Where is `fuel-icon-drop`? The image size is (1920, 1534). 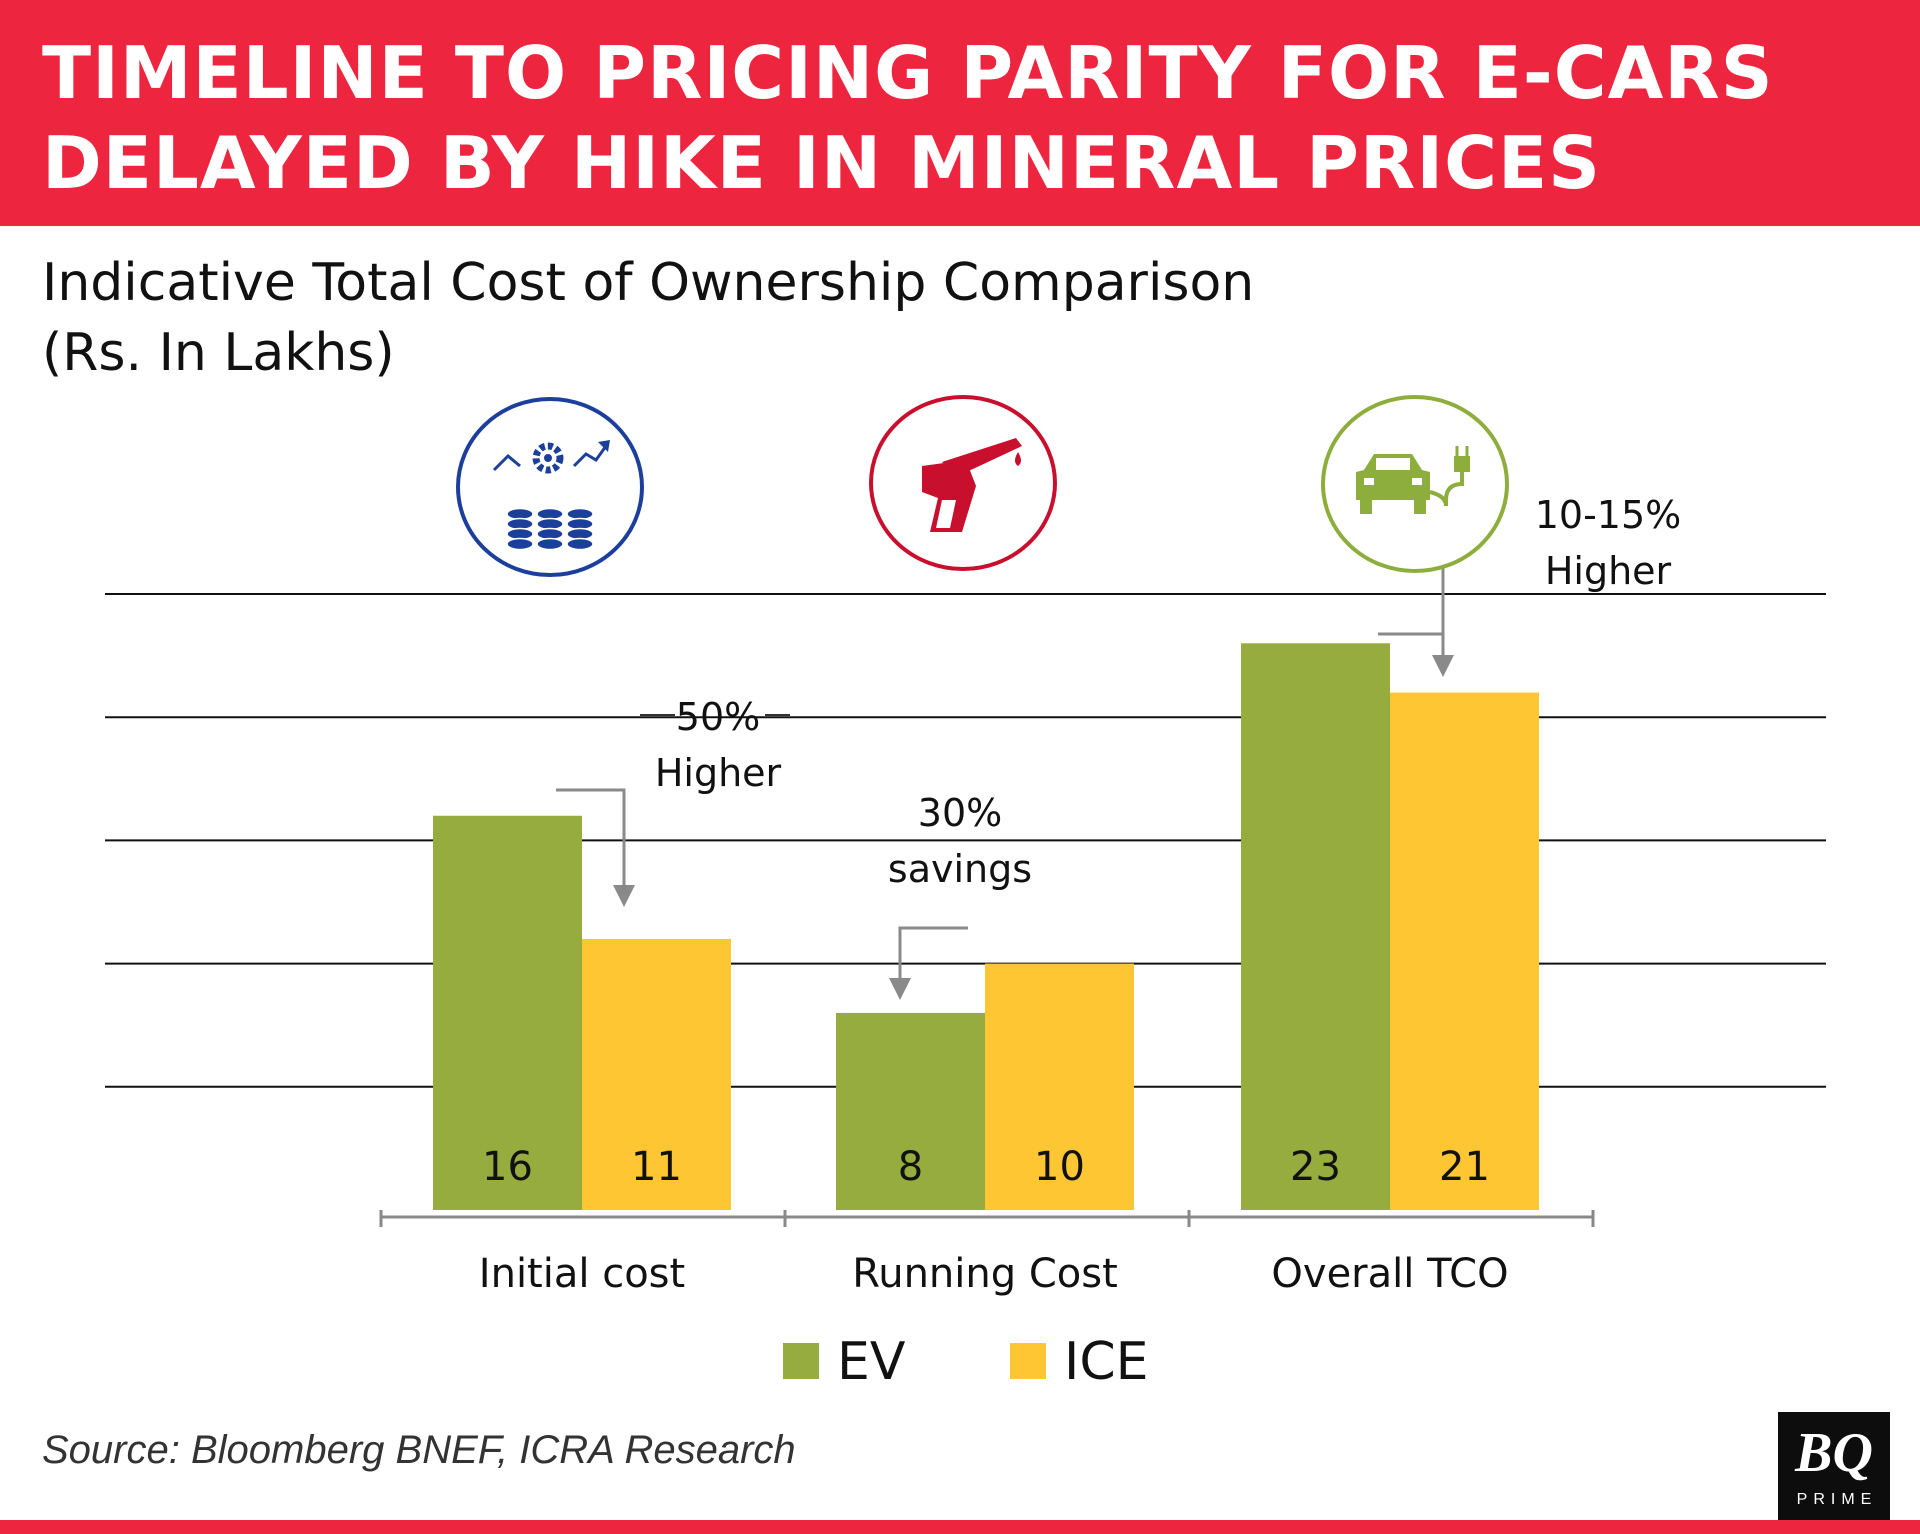
fuel-icon-drop is located at coordinates (1018, 459).